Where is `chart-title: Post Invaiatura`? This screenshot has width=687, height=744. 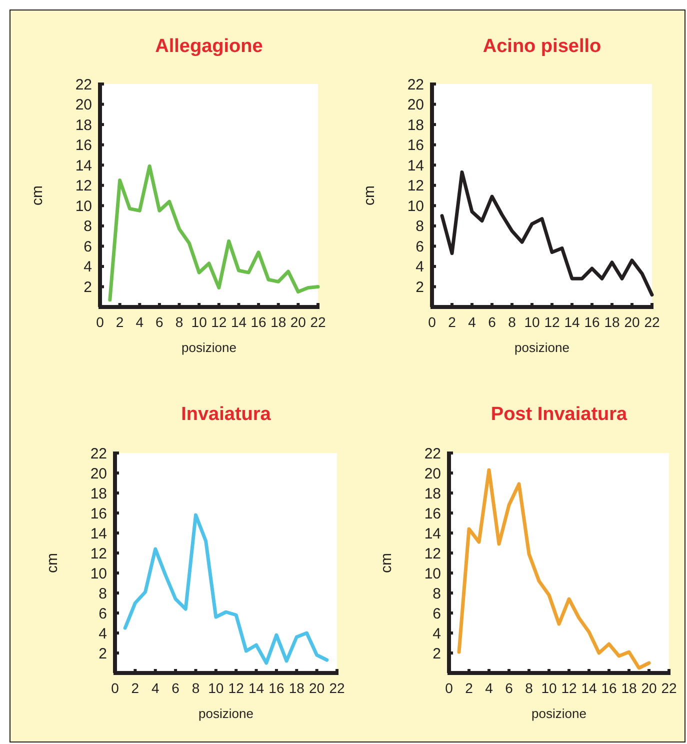
chart-title: Post Invaiatura is located at coordinates (559, 414).